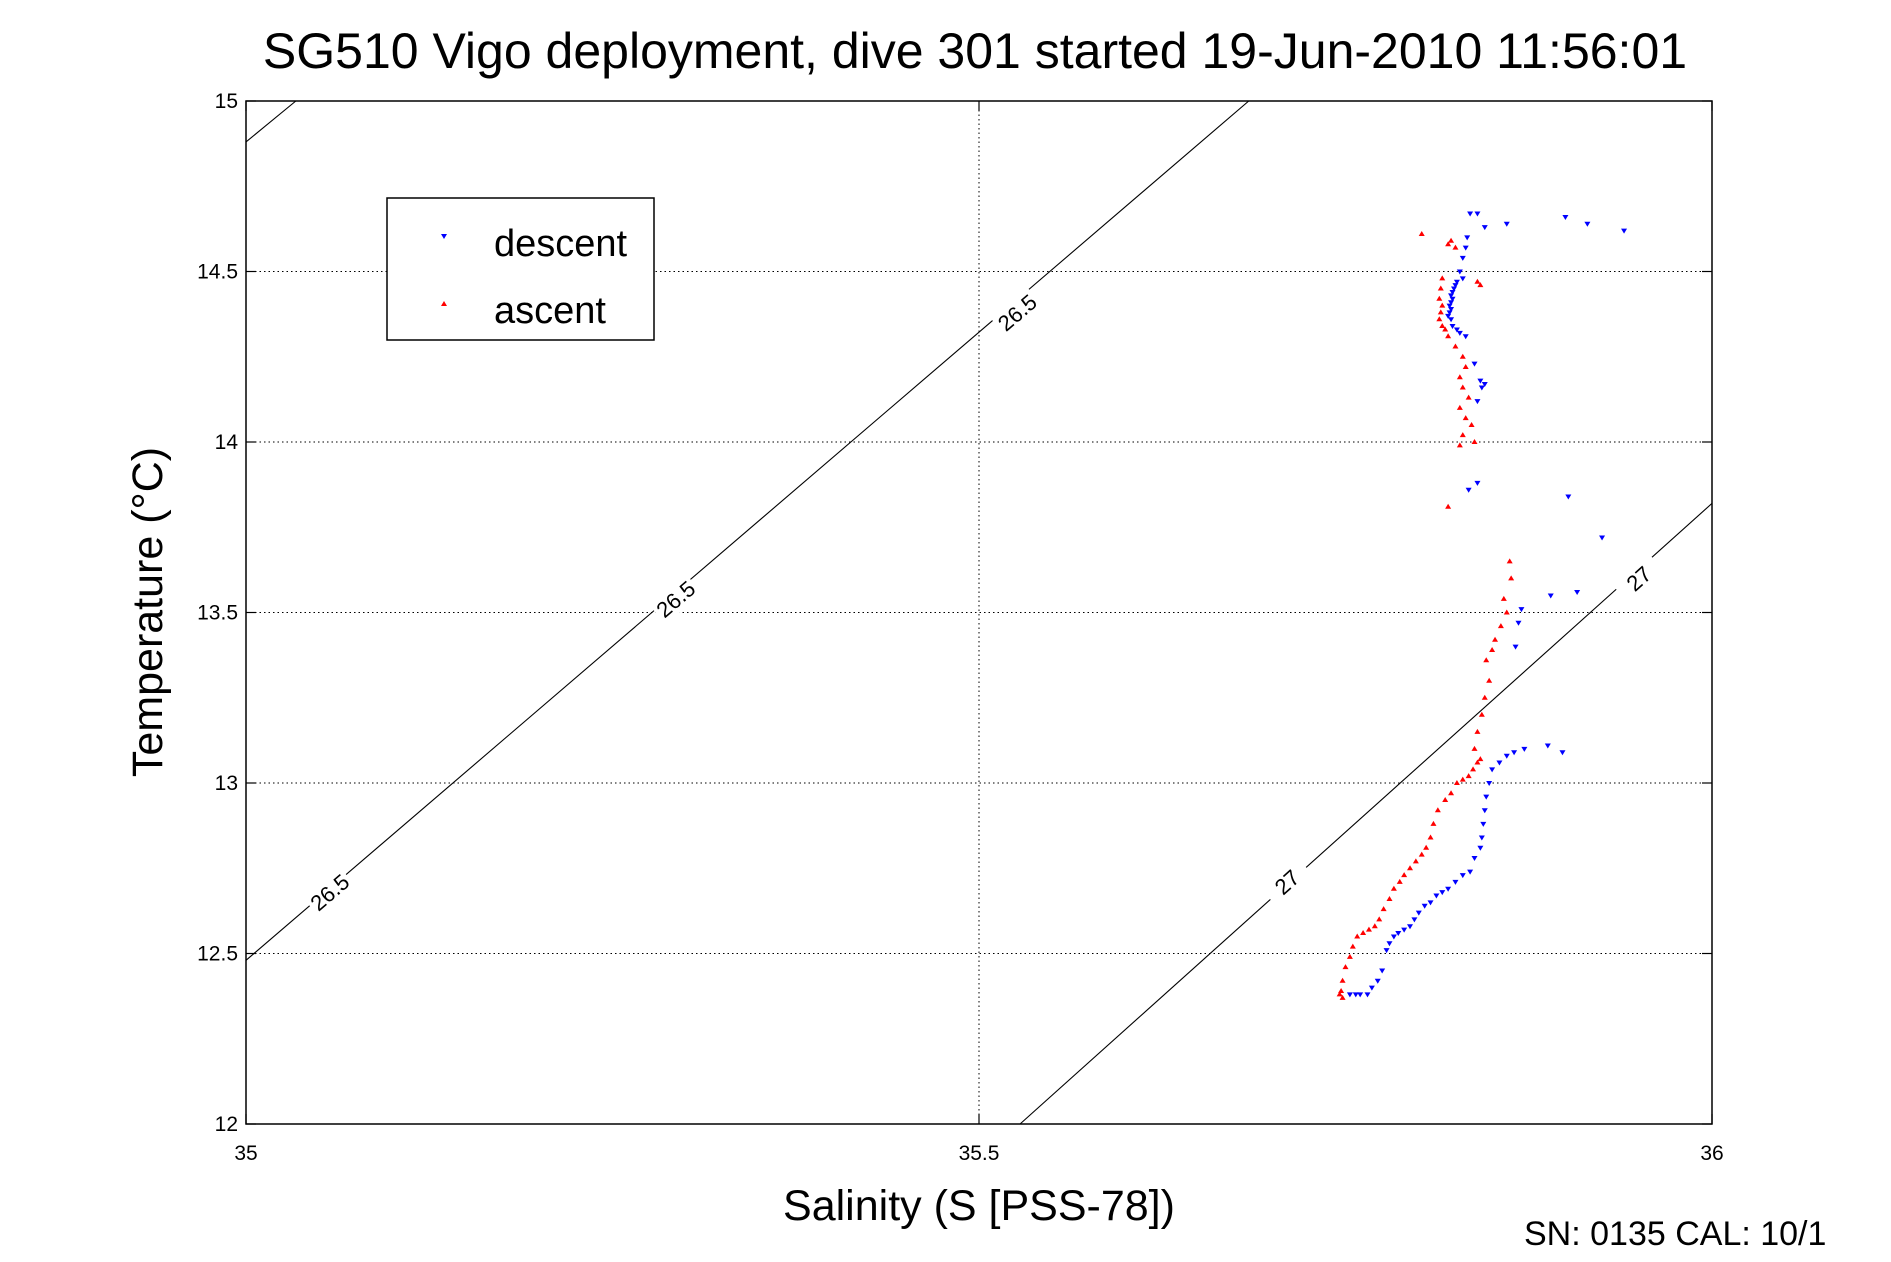 The width and height of the screenshot is (1891, 1262). What do you see at coordinates (245, 1153) in the screenshot?
I see `x-tick-label: 35` at bounding box center [245, 1153].